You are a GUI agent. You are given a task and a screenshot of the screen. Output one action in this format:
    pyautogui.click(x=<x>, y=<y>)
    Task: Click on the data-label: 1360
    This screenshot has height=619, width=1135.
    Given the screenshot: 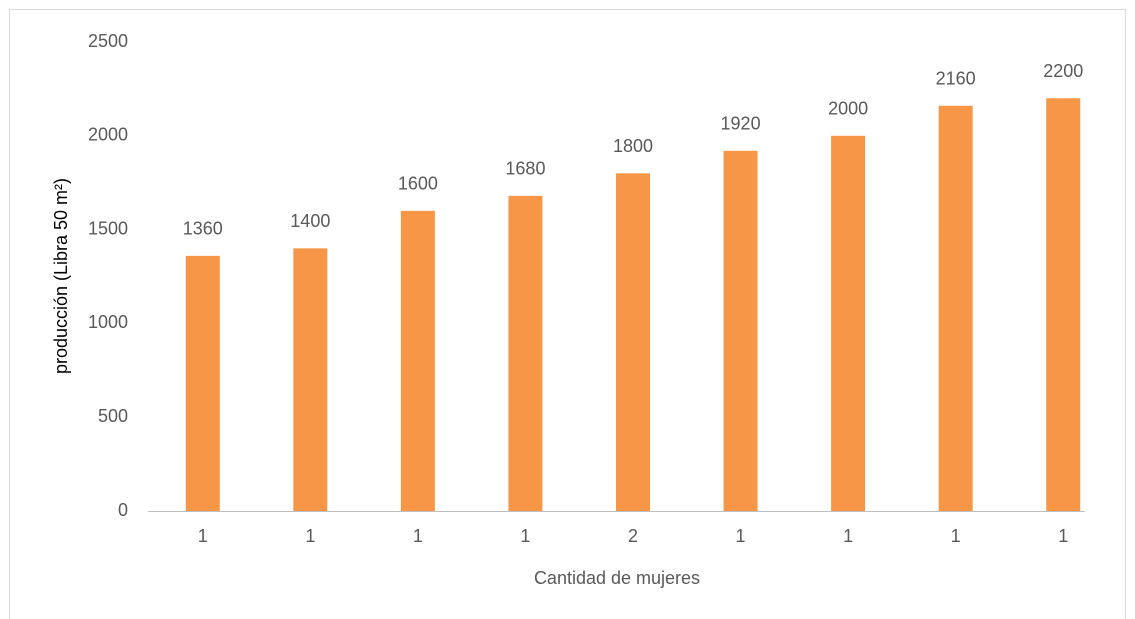 What is the action you would take?
    pyautogui.click(x=203, y=229)
    